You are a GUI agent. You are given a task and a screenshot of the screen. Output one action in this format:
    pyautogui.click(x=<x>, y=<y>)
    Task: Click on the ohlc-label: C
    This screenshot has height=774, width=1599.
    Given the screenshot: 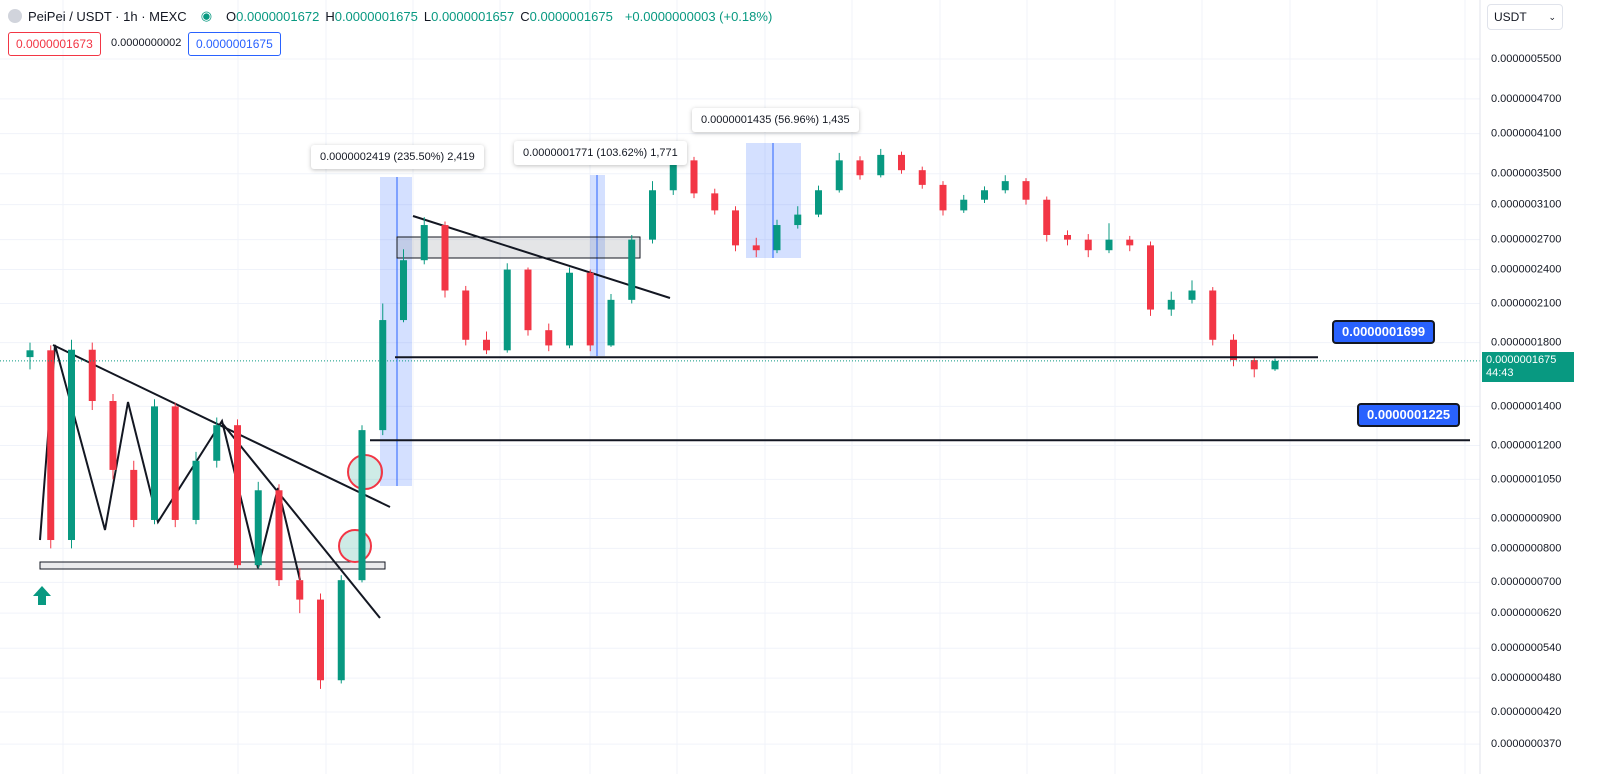 What is the action you would take?
    pyautogui.click(x=525, y=16)
    